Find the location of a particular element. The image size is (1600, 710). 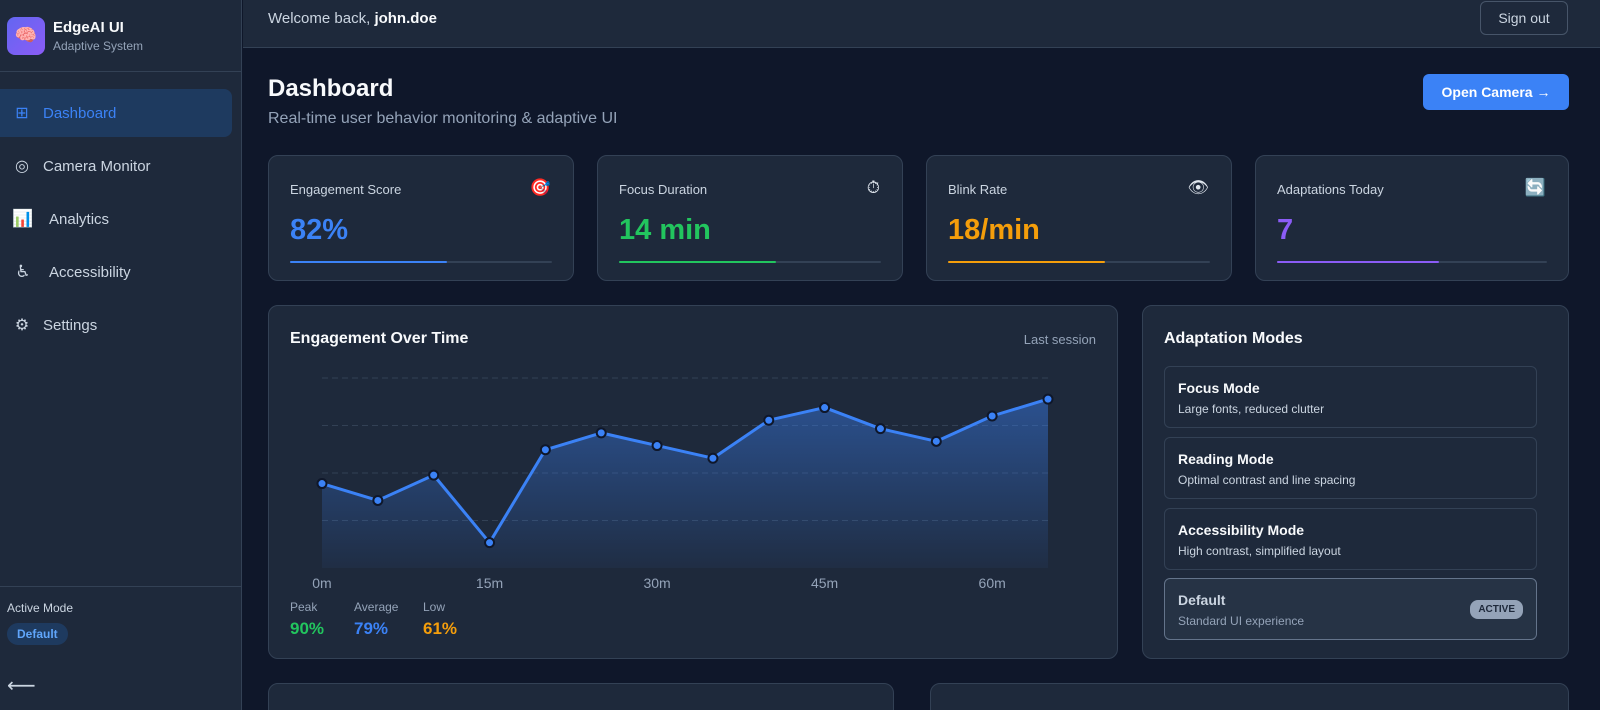

stopwatch-icon: ⏱ is located at coordinates (873, 187).